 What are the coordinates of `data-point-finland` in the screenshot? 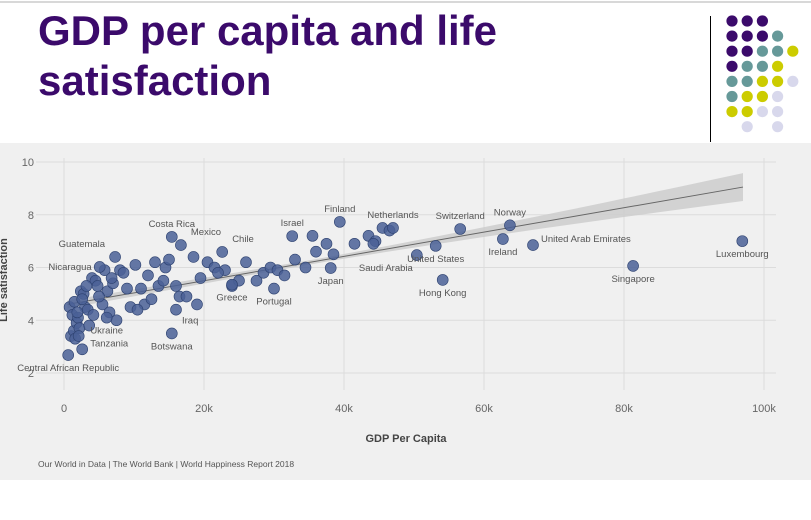 It's located at (339, 222).